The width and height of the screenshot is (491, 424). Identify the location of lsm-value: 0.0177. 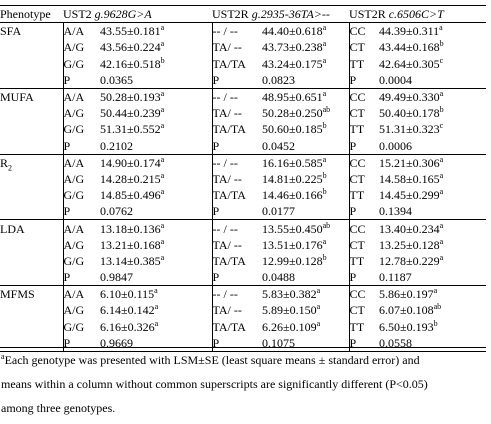
(279, 211).